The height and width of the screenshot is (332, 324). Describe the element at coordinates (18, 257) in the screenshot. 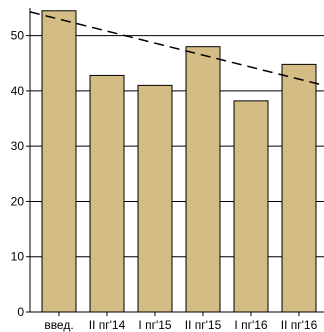

I see `y-tick-label-10: 10` at that location.